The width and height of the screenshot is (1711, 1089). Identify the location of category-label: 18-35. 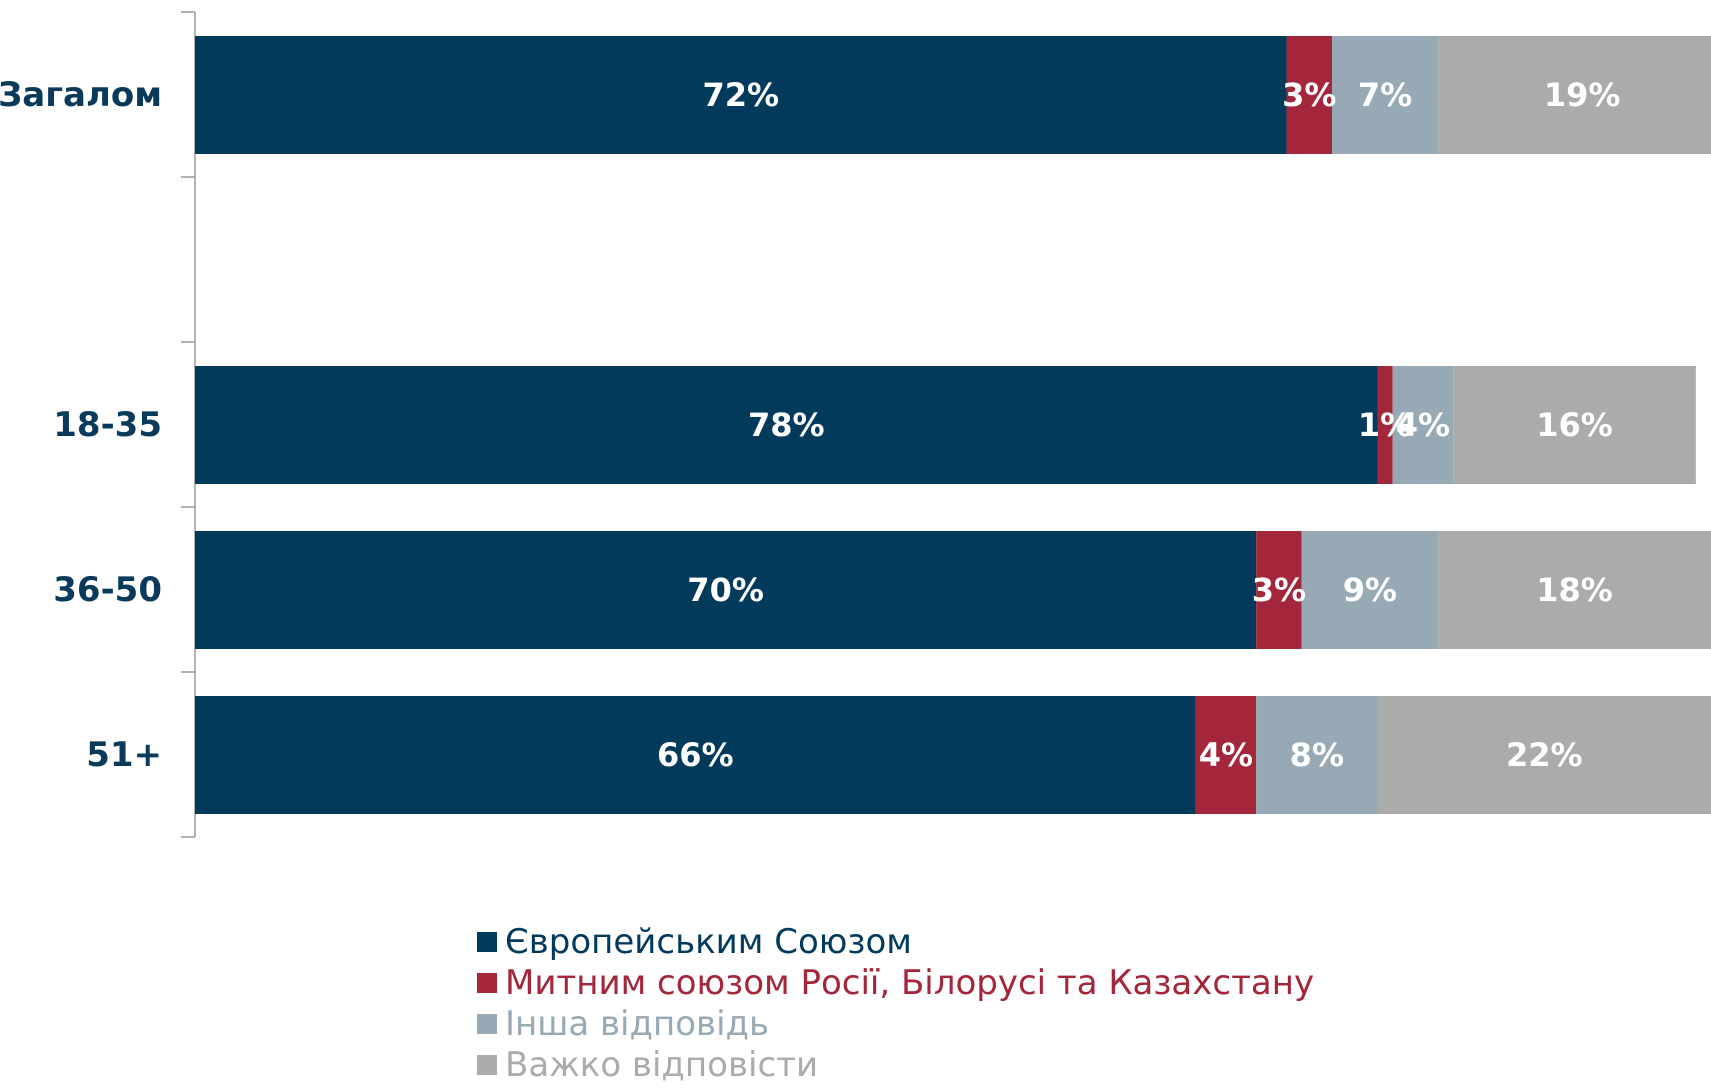
(107, 425).